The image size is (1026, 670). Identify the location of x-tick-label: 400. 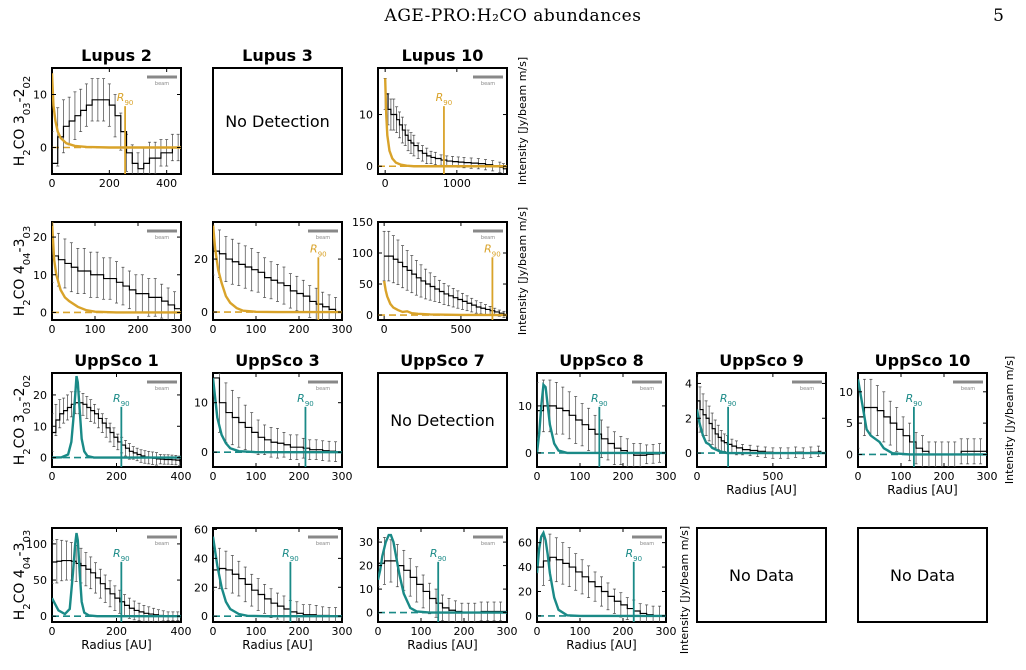
(166, 183).